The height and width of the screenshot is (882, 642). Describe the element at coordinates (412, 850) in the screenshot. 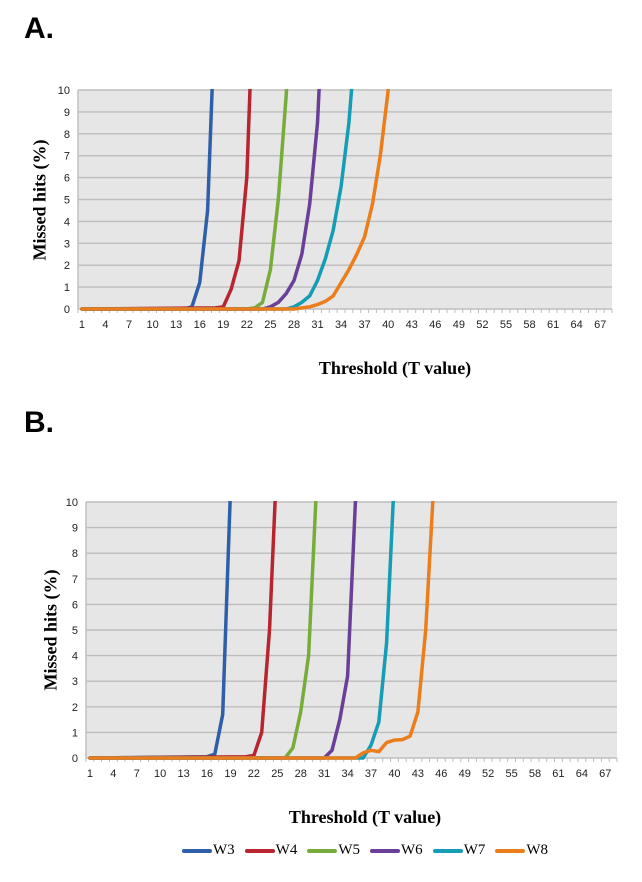

I see `legend-label: W6` at that location.